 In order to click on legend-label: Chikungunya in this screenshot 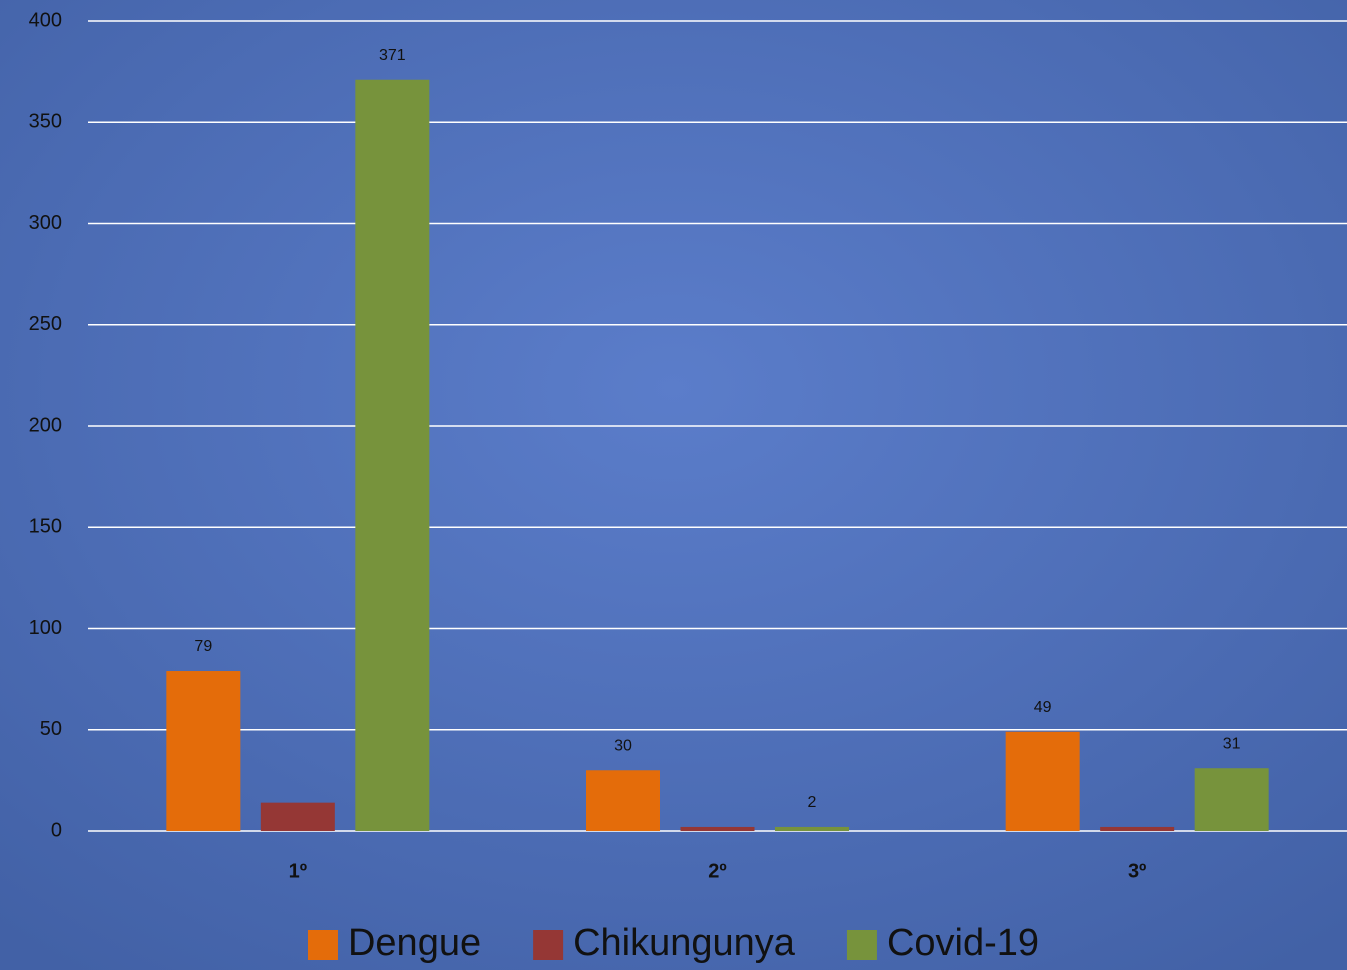, I will do `click(684, 943)`.